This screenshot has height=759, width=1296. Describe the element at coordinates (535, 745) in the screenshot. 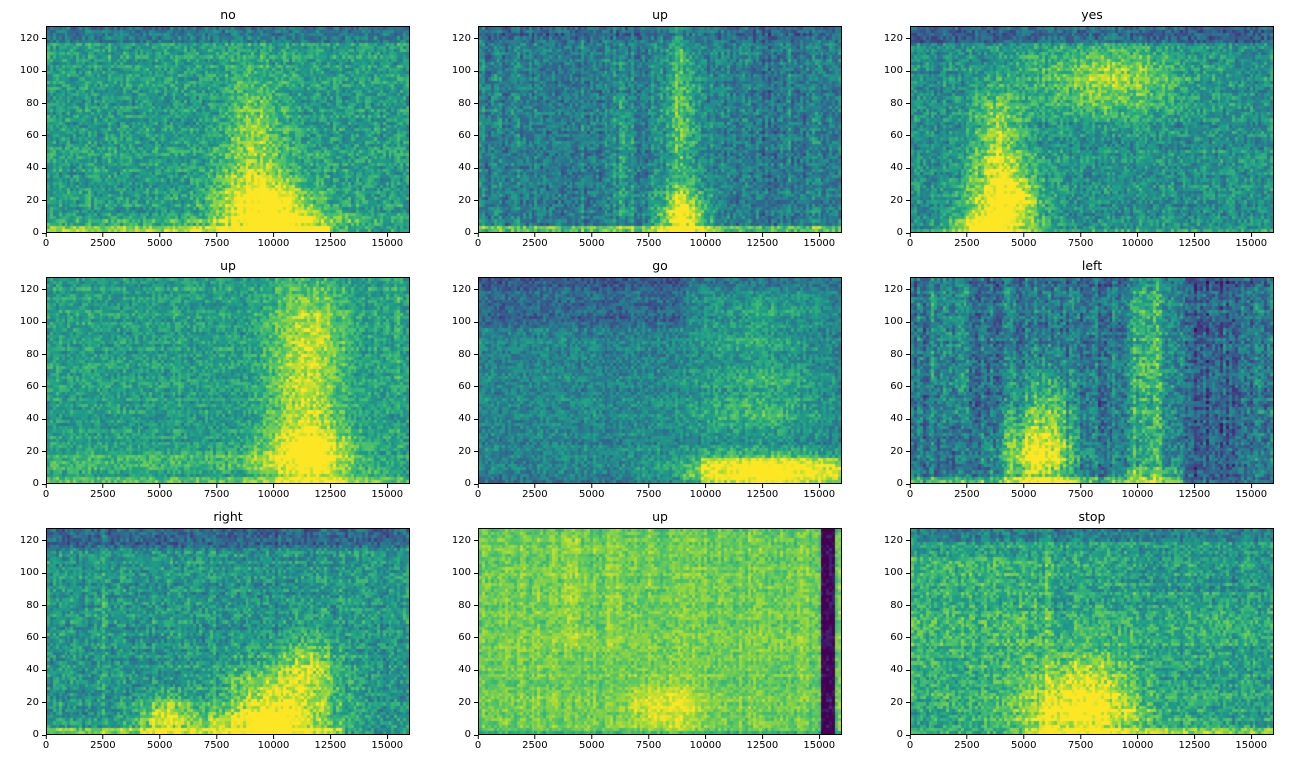

I see `x-tick-label: 2500` at that location.